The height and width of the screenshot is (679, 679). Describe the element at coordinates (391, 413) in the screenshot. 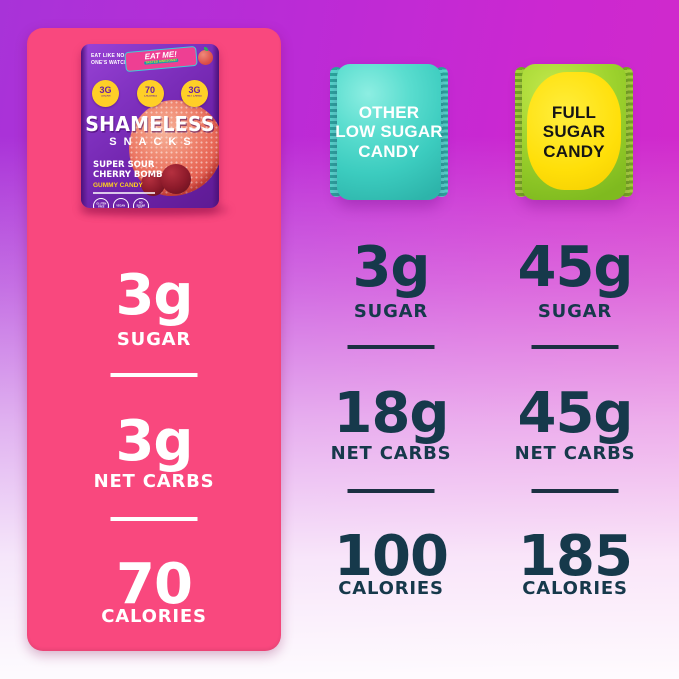

I see `other-net-carbs-value: 18g` at that location.